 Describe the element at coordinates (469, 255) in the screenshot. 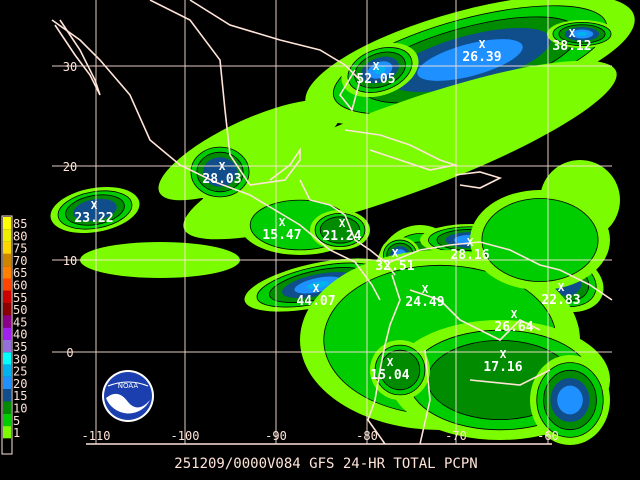

I see `maximum-value-label: 28.16` at that location.